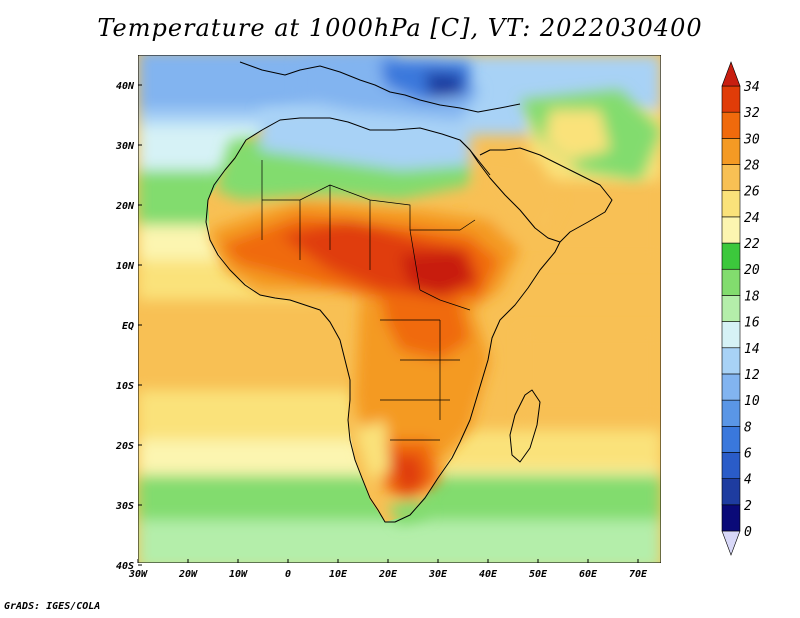 Image resolution: width=800 pixels, height=618 pixels. I want to click on lat-label: 10N, so click(125, 266).